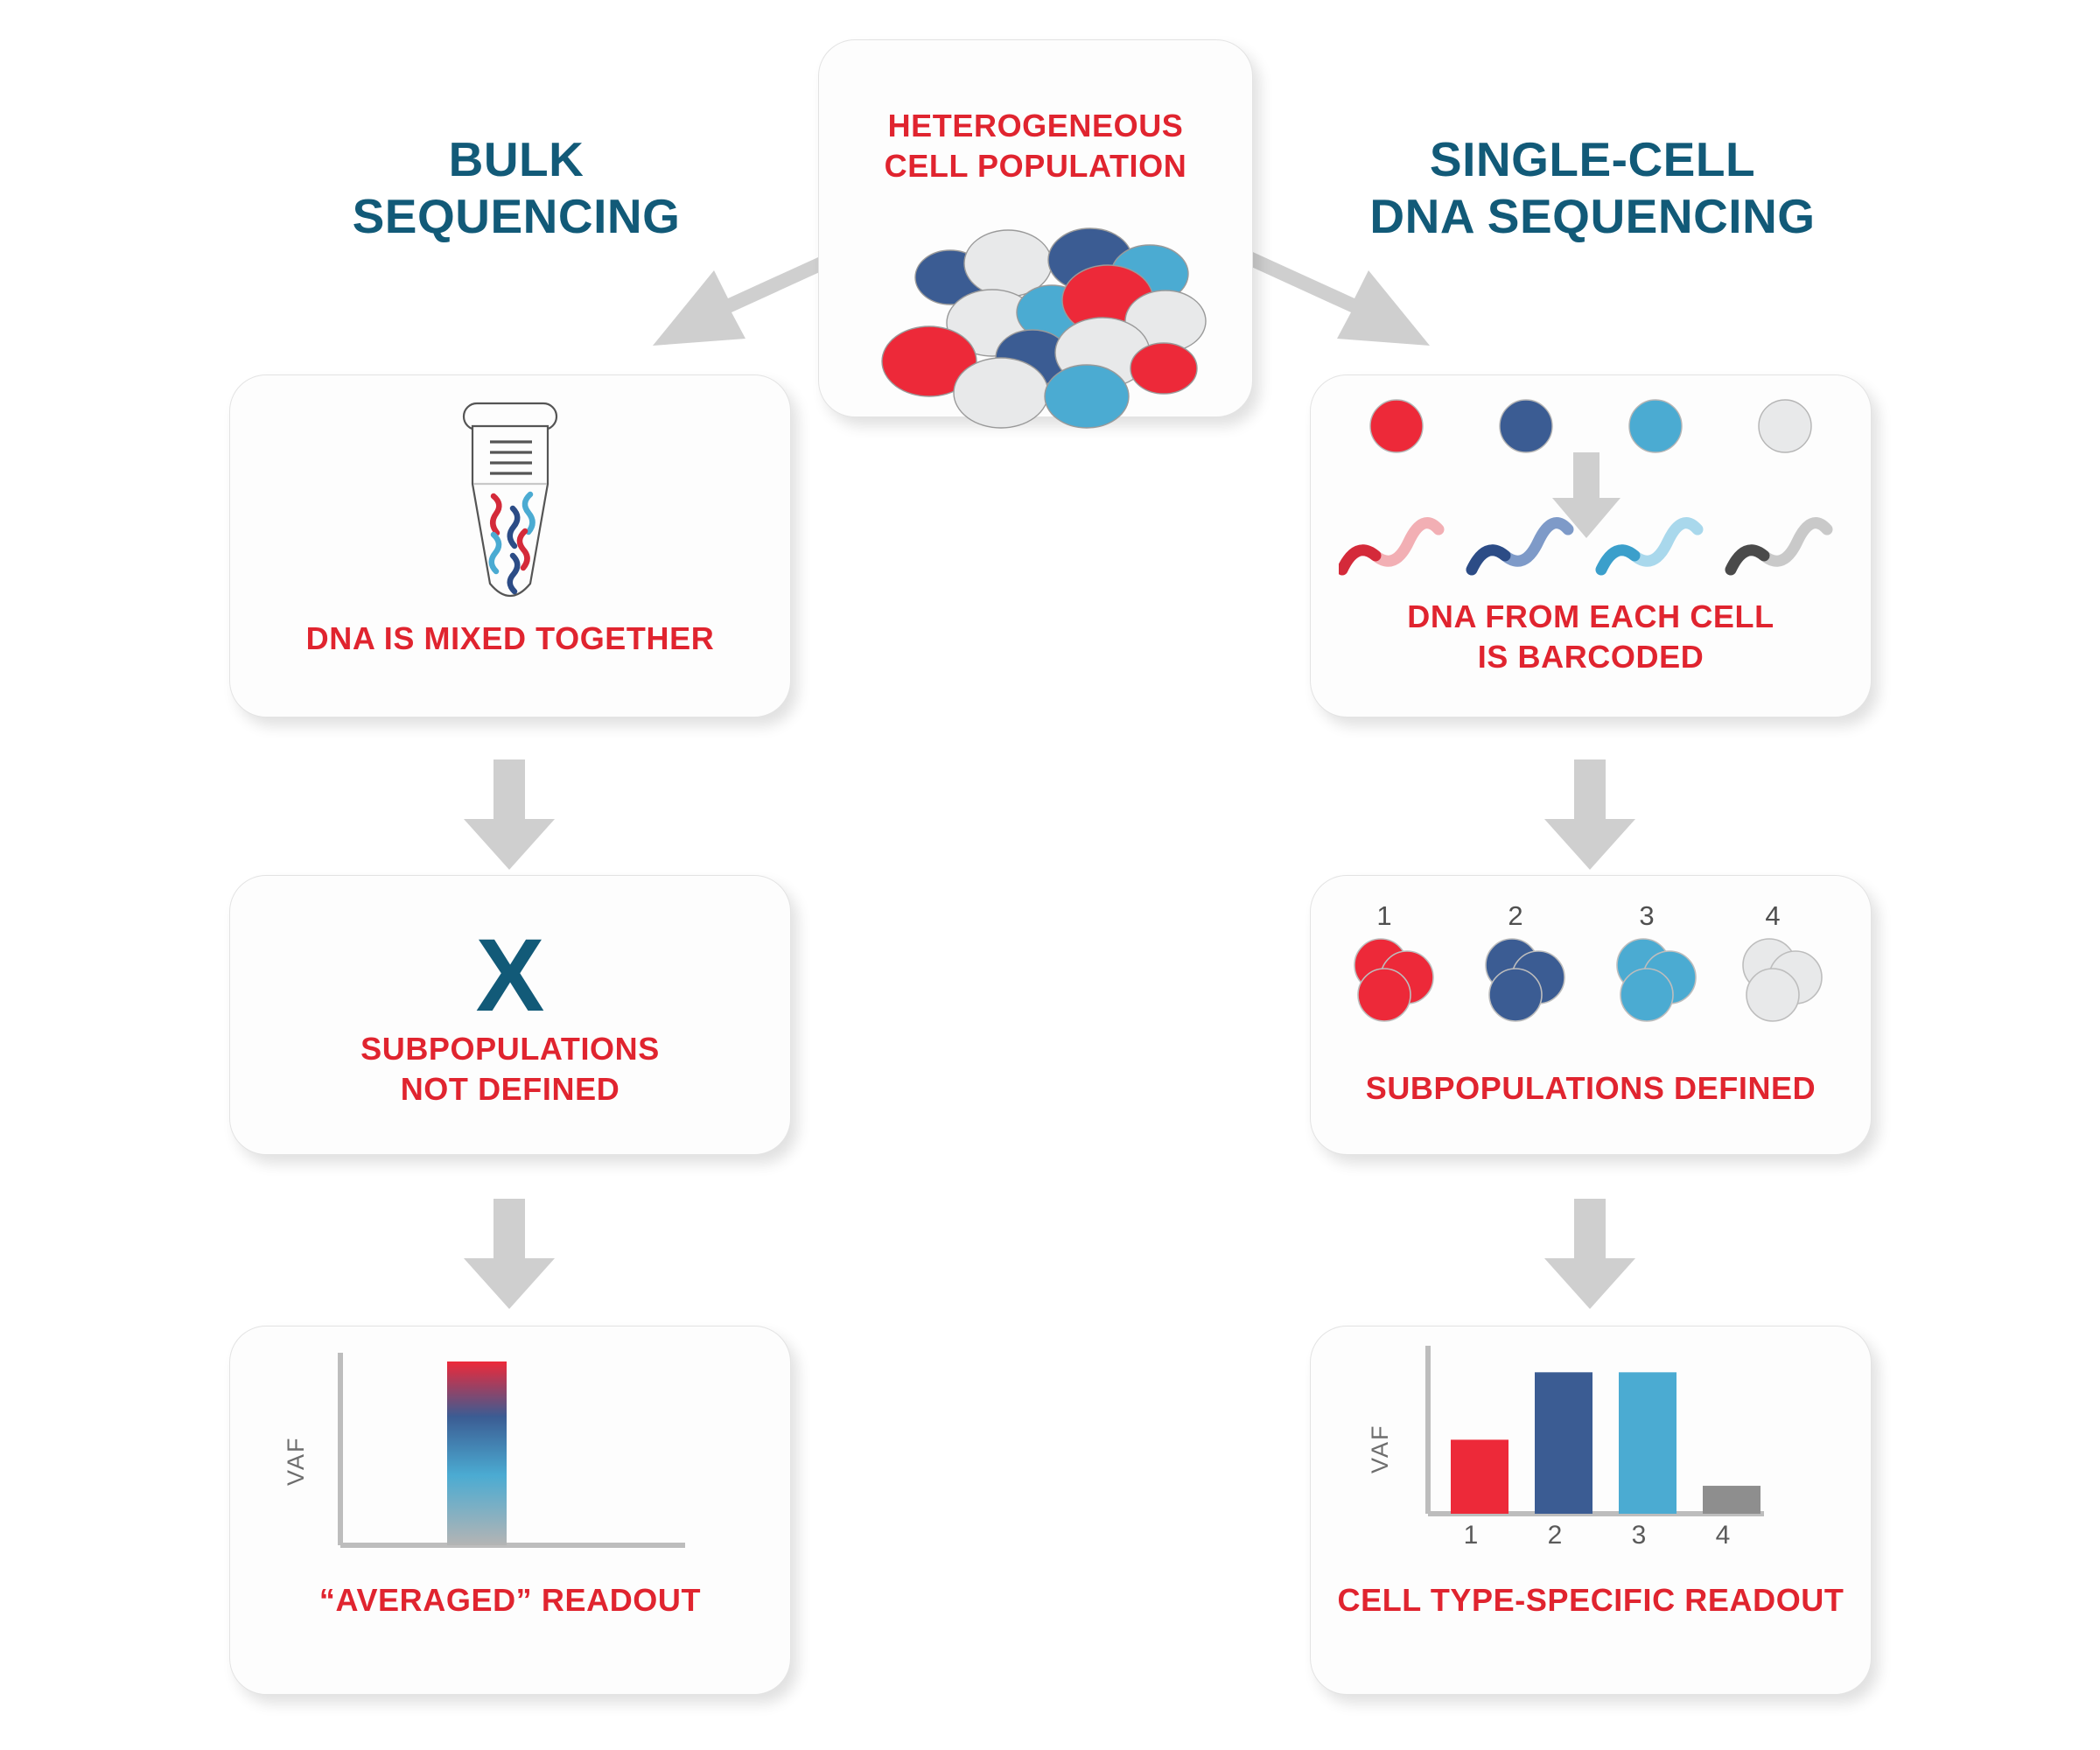 This screenshot has width=2100, height=1750. Describe the element at coordinates (1588, 980) in the screenshot. I see `subpopulation-clusters` at that location.